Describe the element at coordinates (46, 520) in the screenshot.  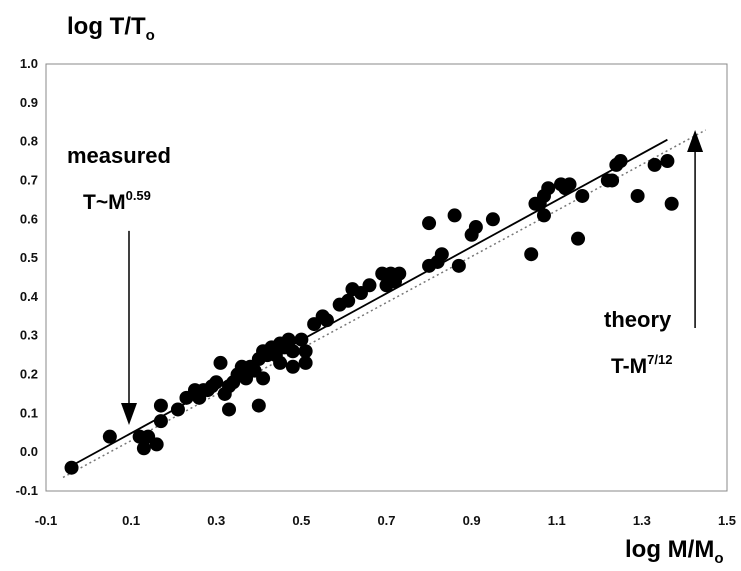
I see `x-tick-label: -0.1` at that location.